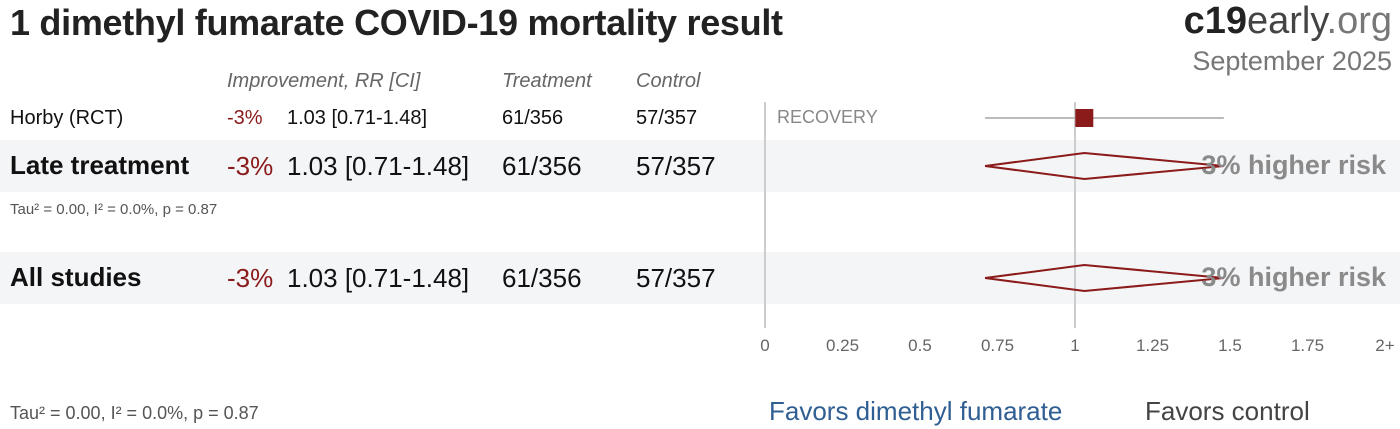 The width and height of the screenshot is (1400, 429). I want to click on late-treatment-control: 57/357, so click(676, 166).